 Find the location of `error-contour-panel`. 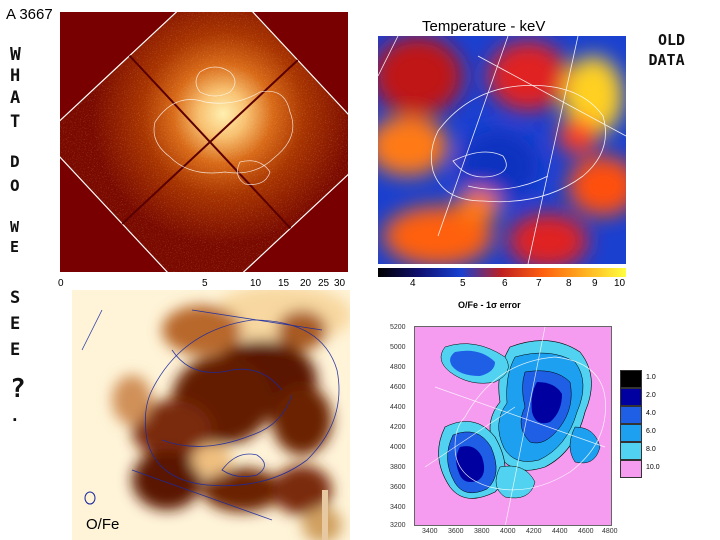

error-contour-panel is located at coordinates (513, 426).